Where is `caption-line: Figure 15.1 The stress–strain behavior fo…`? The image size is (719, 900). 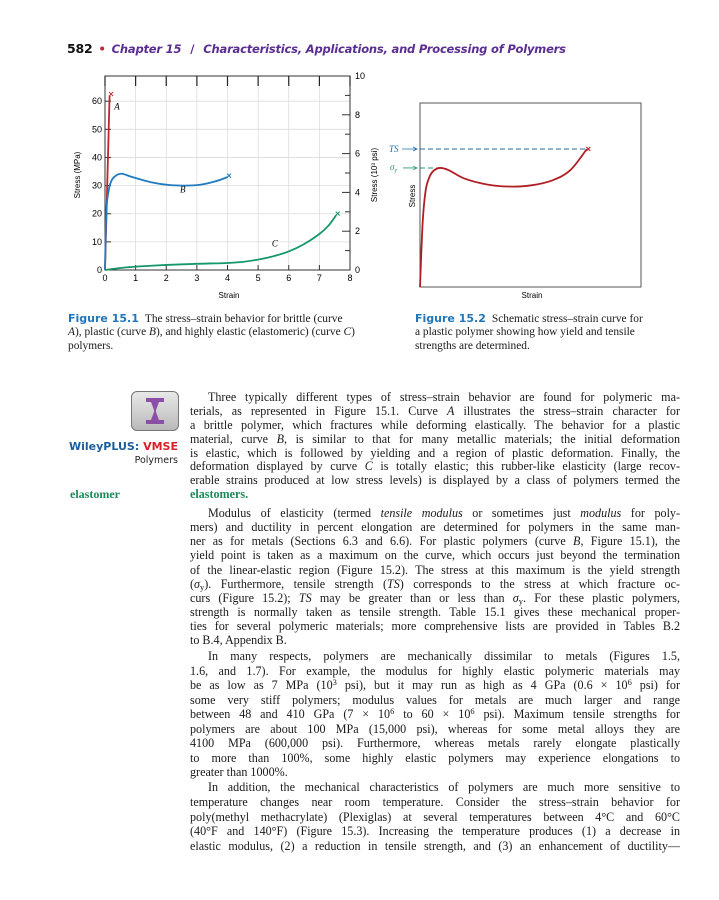
caption-line: Figure 15.1 The stress–strain behavior fo… is located at coordinates (220, 319).